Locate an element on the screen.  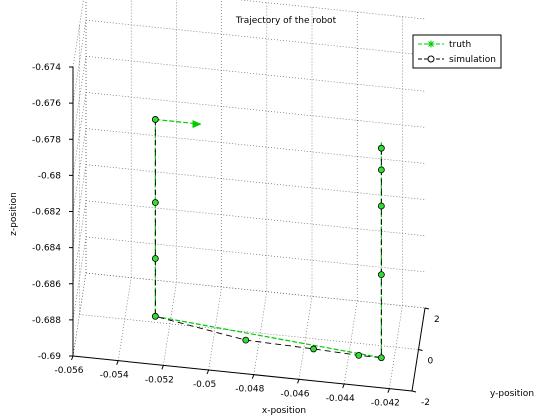
x-tick-label-2: -0.052 is located at coordinates (159, 380).